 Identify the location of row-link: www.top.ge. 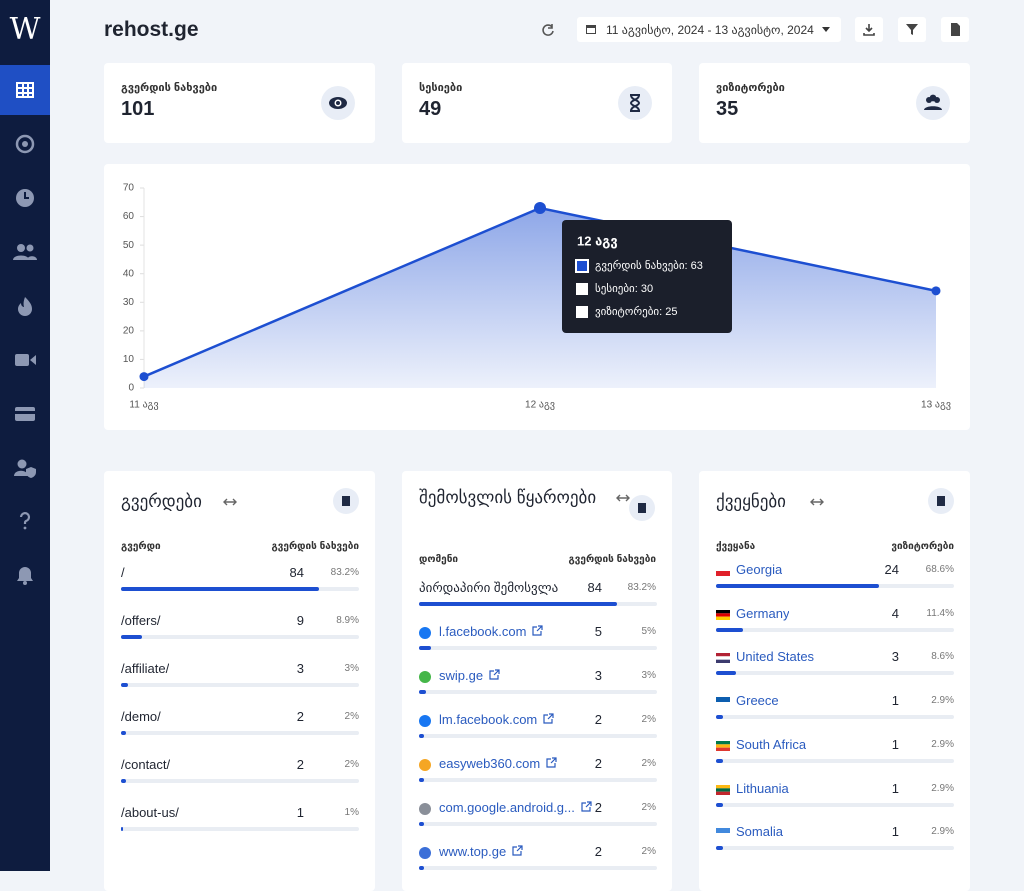
(473, 851).